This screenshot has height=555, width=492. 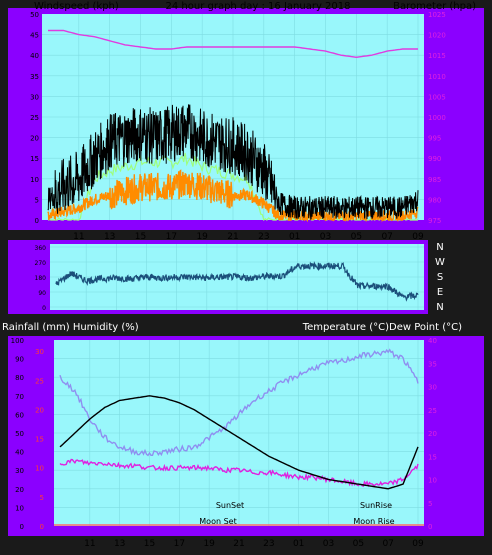 I want to click on direction-tick-labels: 360 270 180 90 0, so click(x=41, y=278).